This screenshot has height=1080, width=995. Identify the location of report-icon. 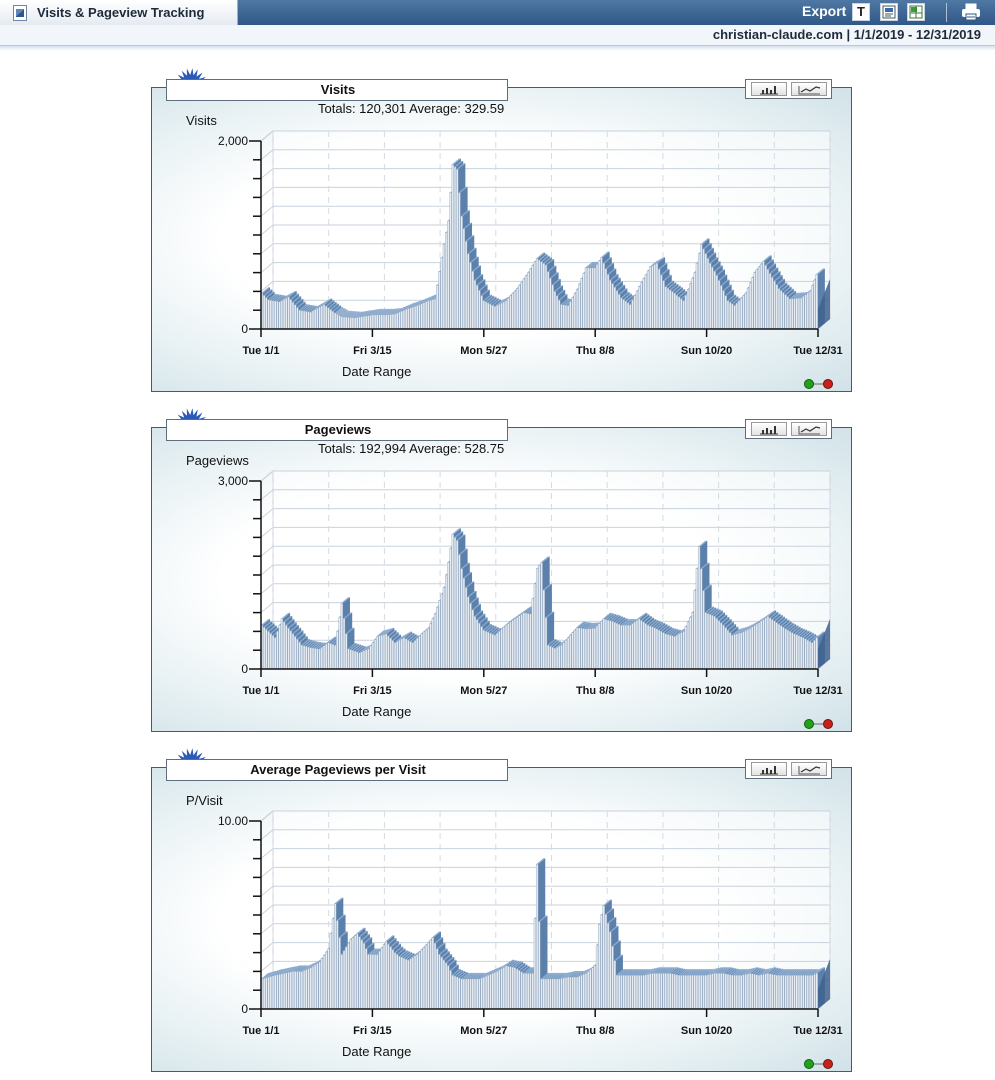
(20, 13).